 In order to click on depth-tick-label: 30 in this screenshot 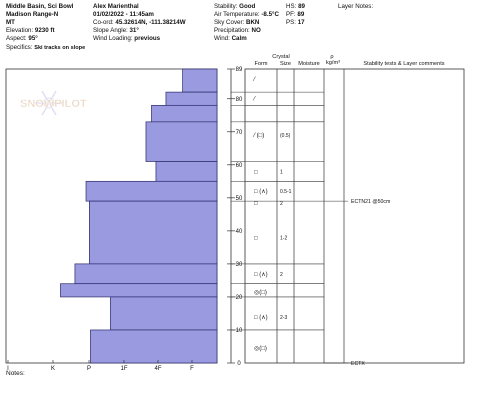, I will do `click(239, 265)`.